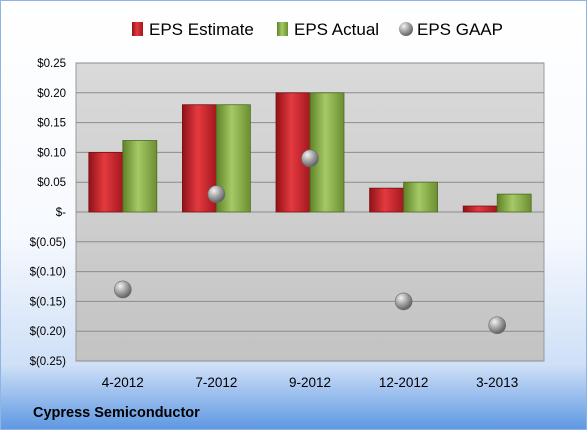 This screenshot has height=430, width=587. I want to click on legend-eps-actual-label: EPS Actual, so click(336, 29).